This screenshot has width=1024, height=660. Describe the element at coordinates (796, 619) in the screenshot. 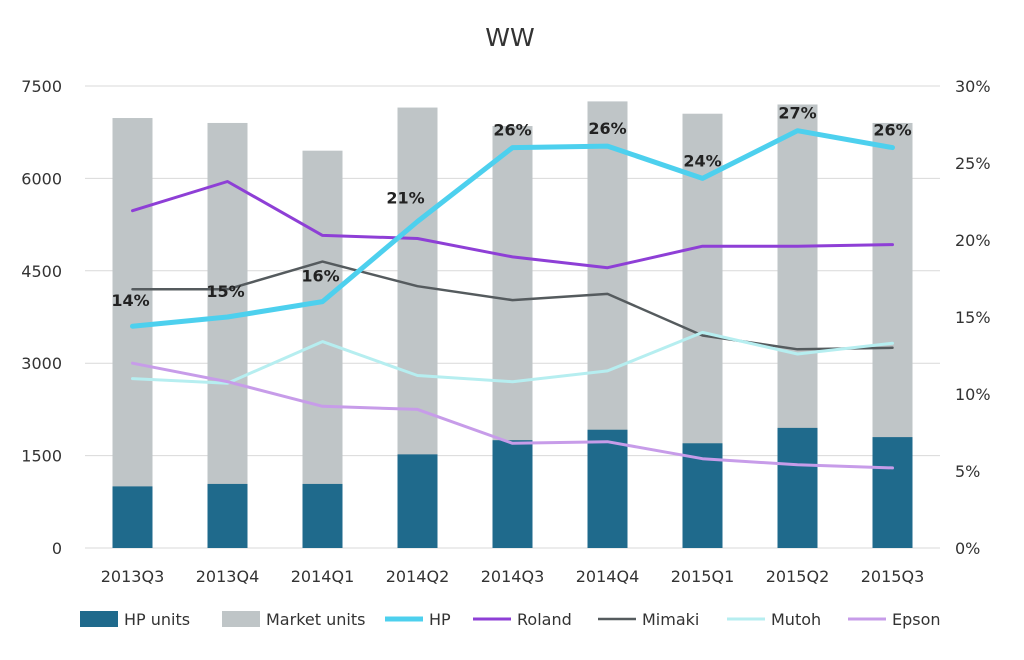

I see `legend-label: Mutoh` at that location.